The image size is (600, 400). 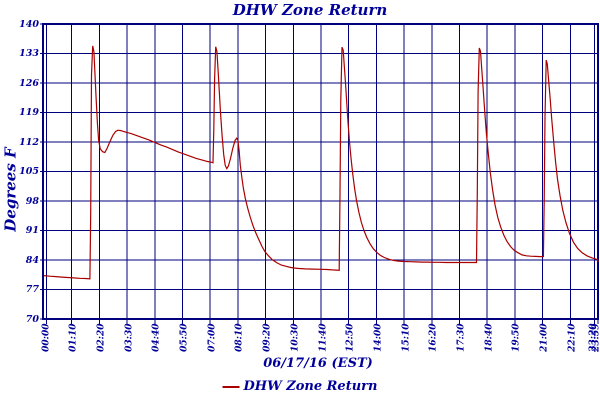 I want to click on y-tick-label: 98, so click(x=32, y=201).